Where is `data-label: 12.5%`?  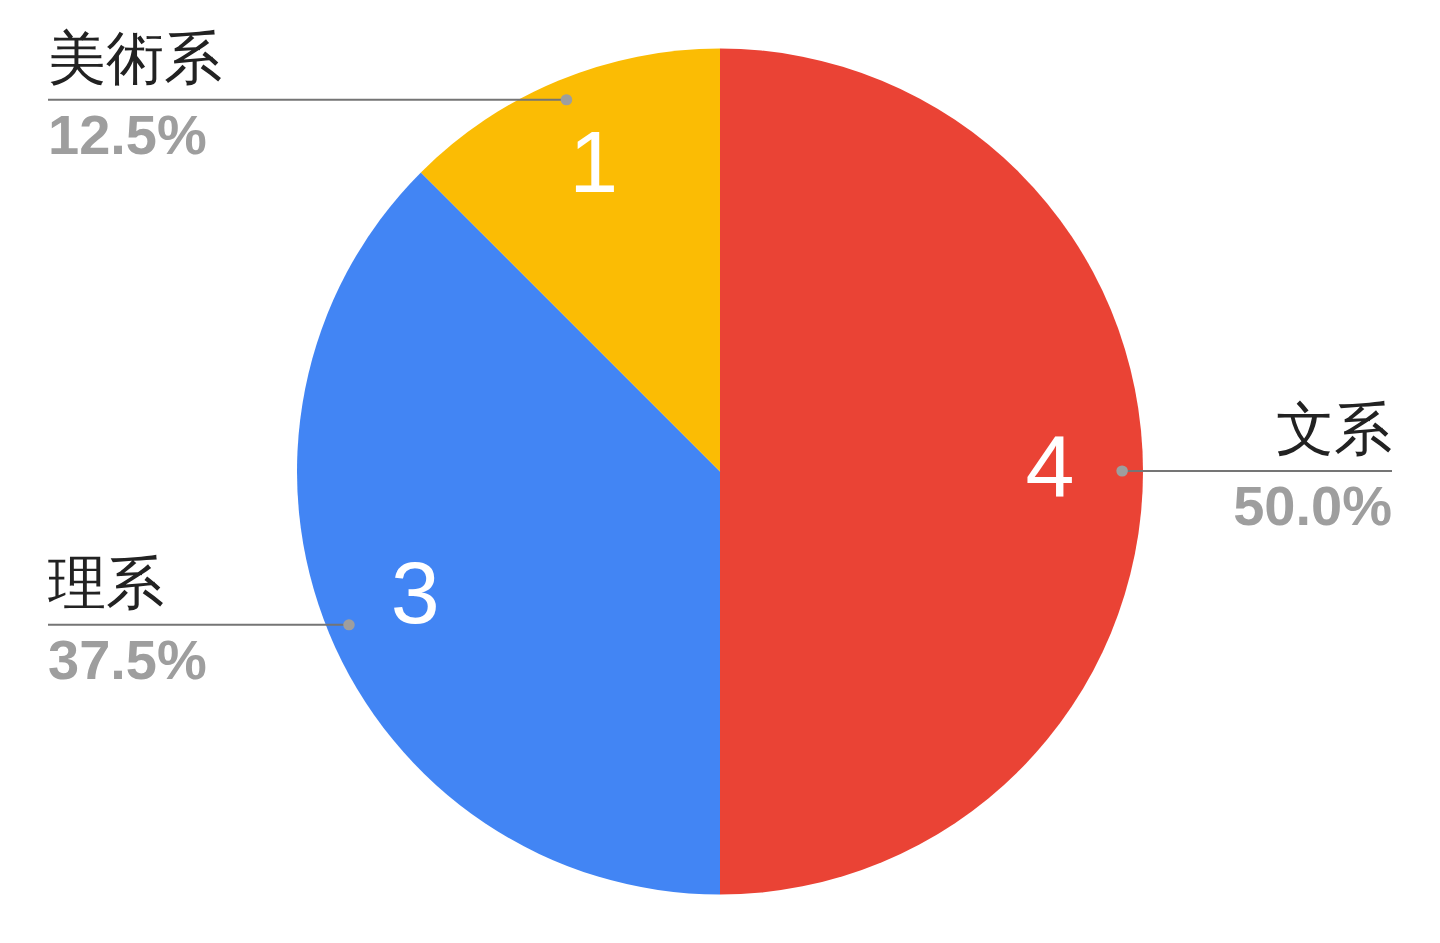
data-label: 12.5% is located at coordinates (127, 134).